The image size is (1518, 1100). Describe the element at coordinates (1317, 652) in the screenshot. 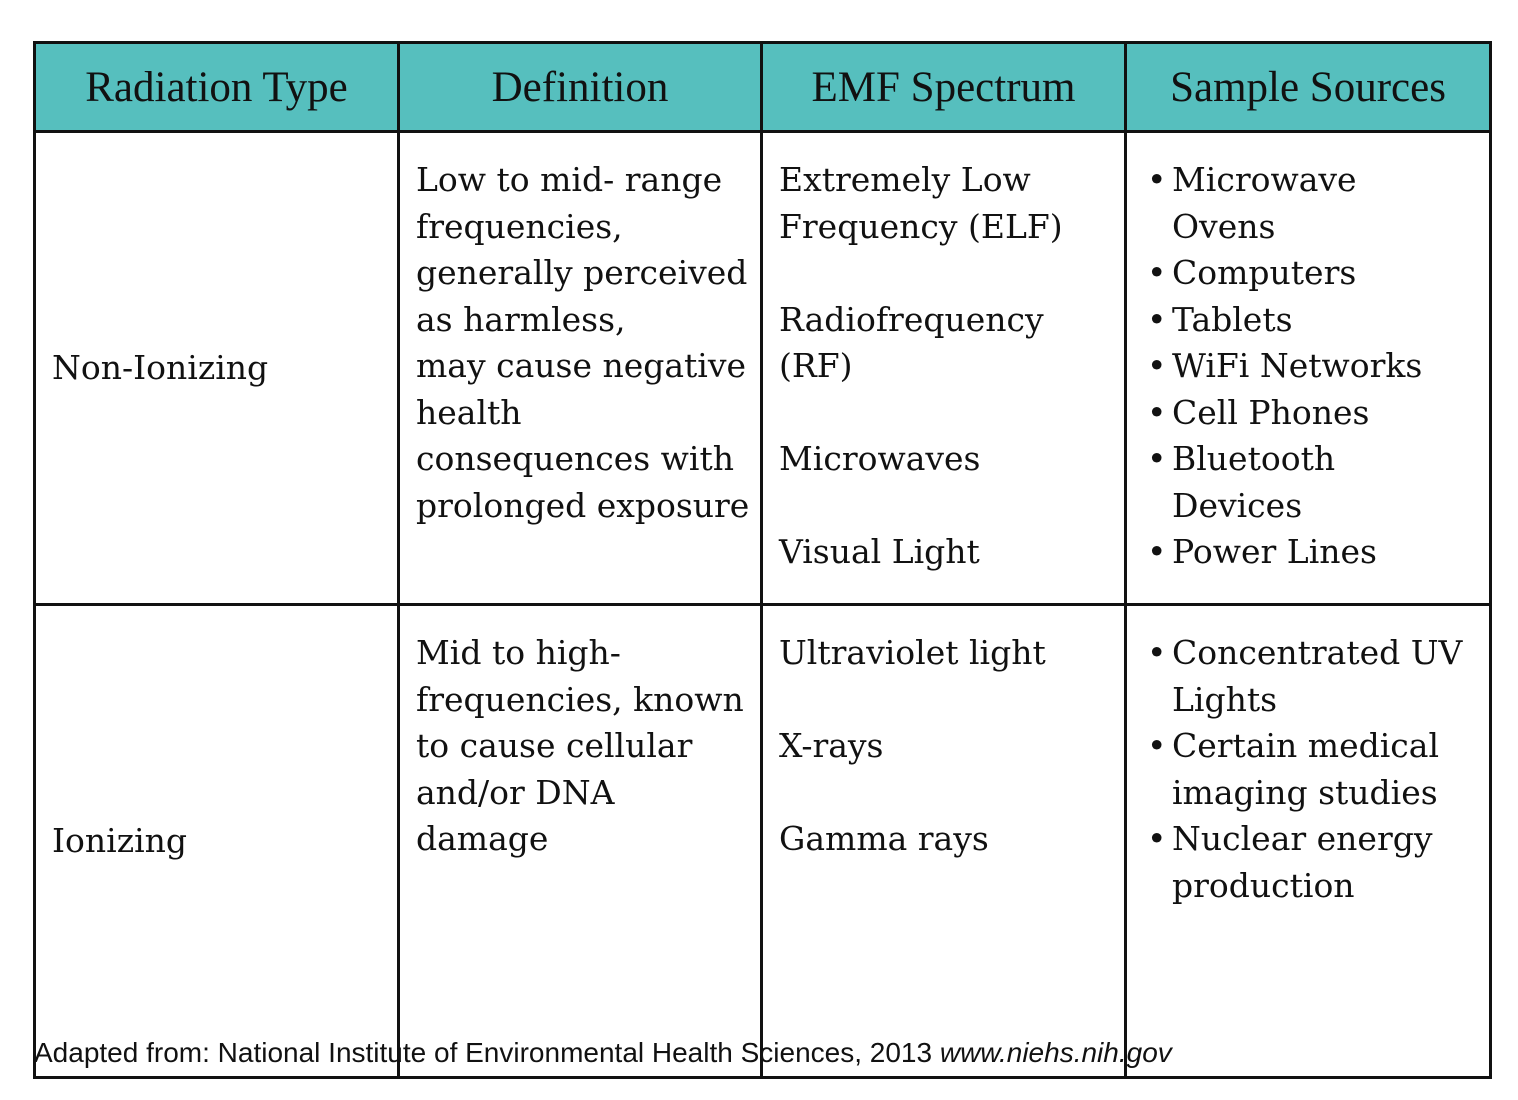

I see `source-line: Concentrated UV` at that location.